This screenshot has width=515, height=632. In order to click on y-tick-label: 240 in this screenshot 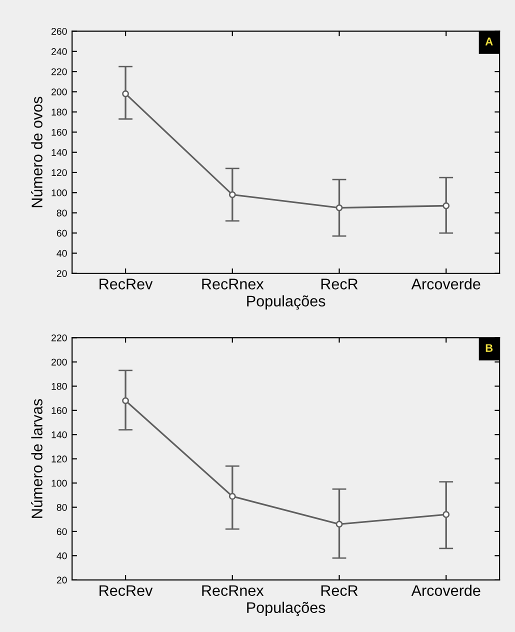, I will do `click(59, 52)`.